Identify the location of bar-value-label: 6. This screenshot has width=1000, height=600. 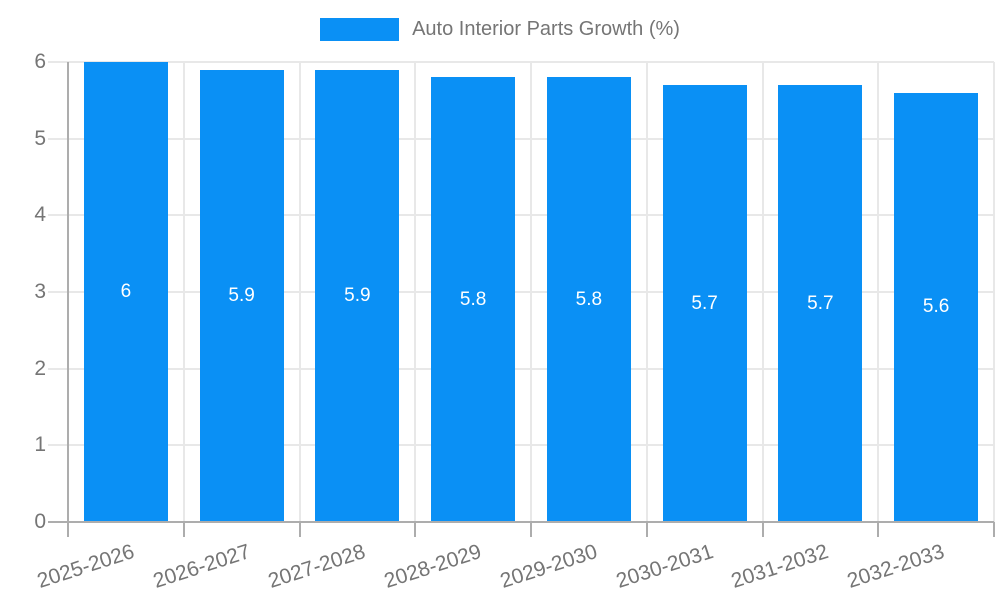
(126, 291).